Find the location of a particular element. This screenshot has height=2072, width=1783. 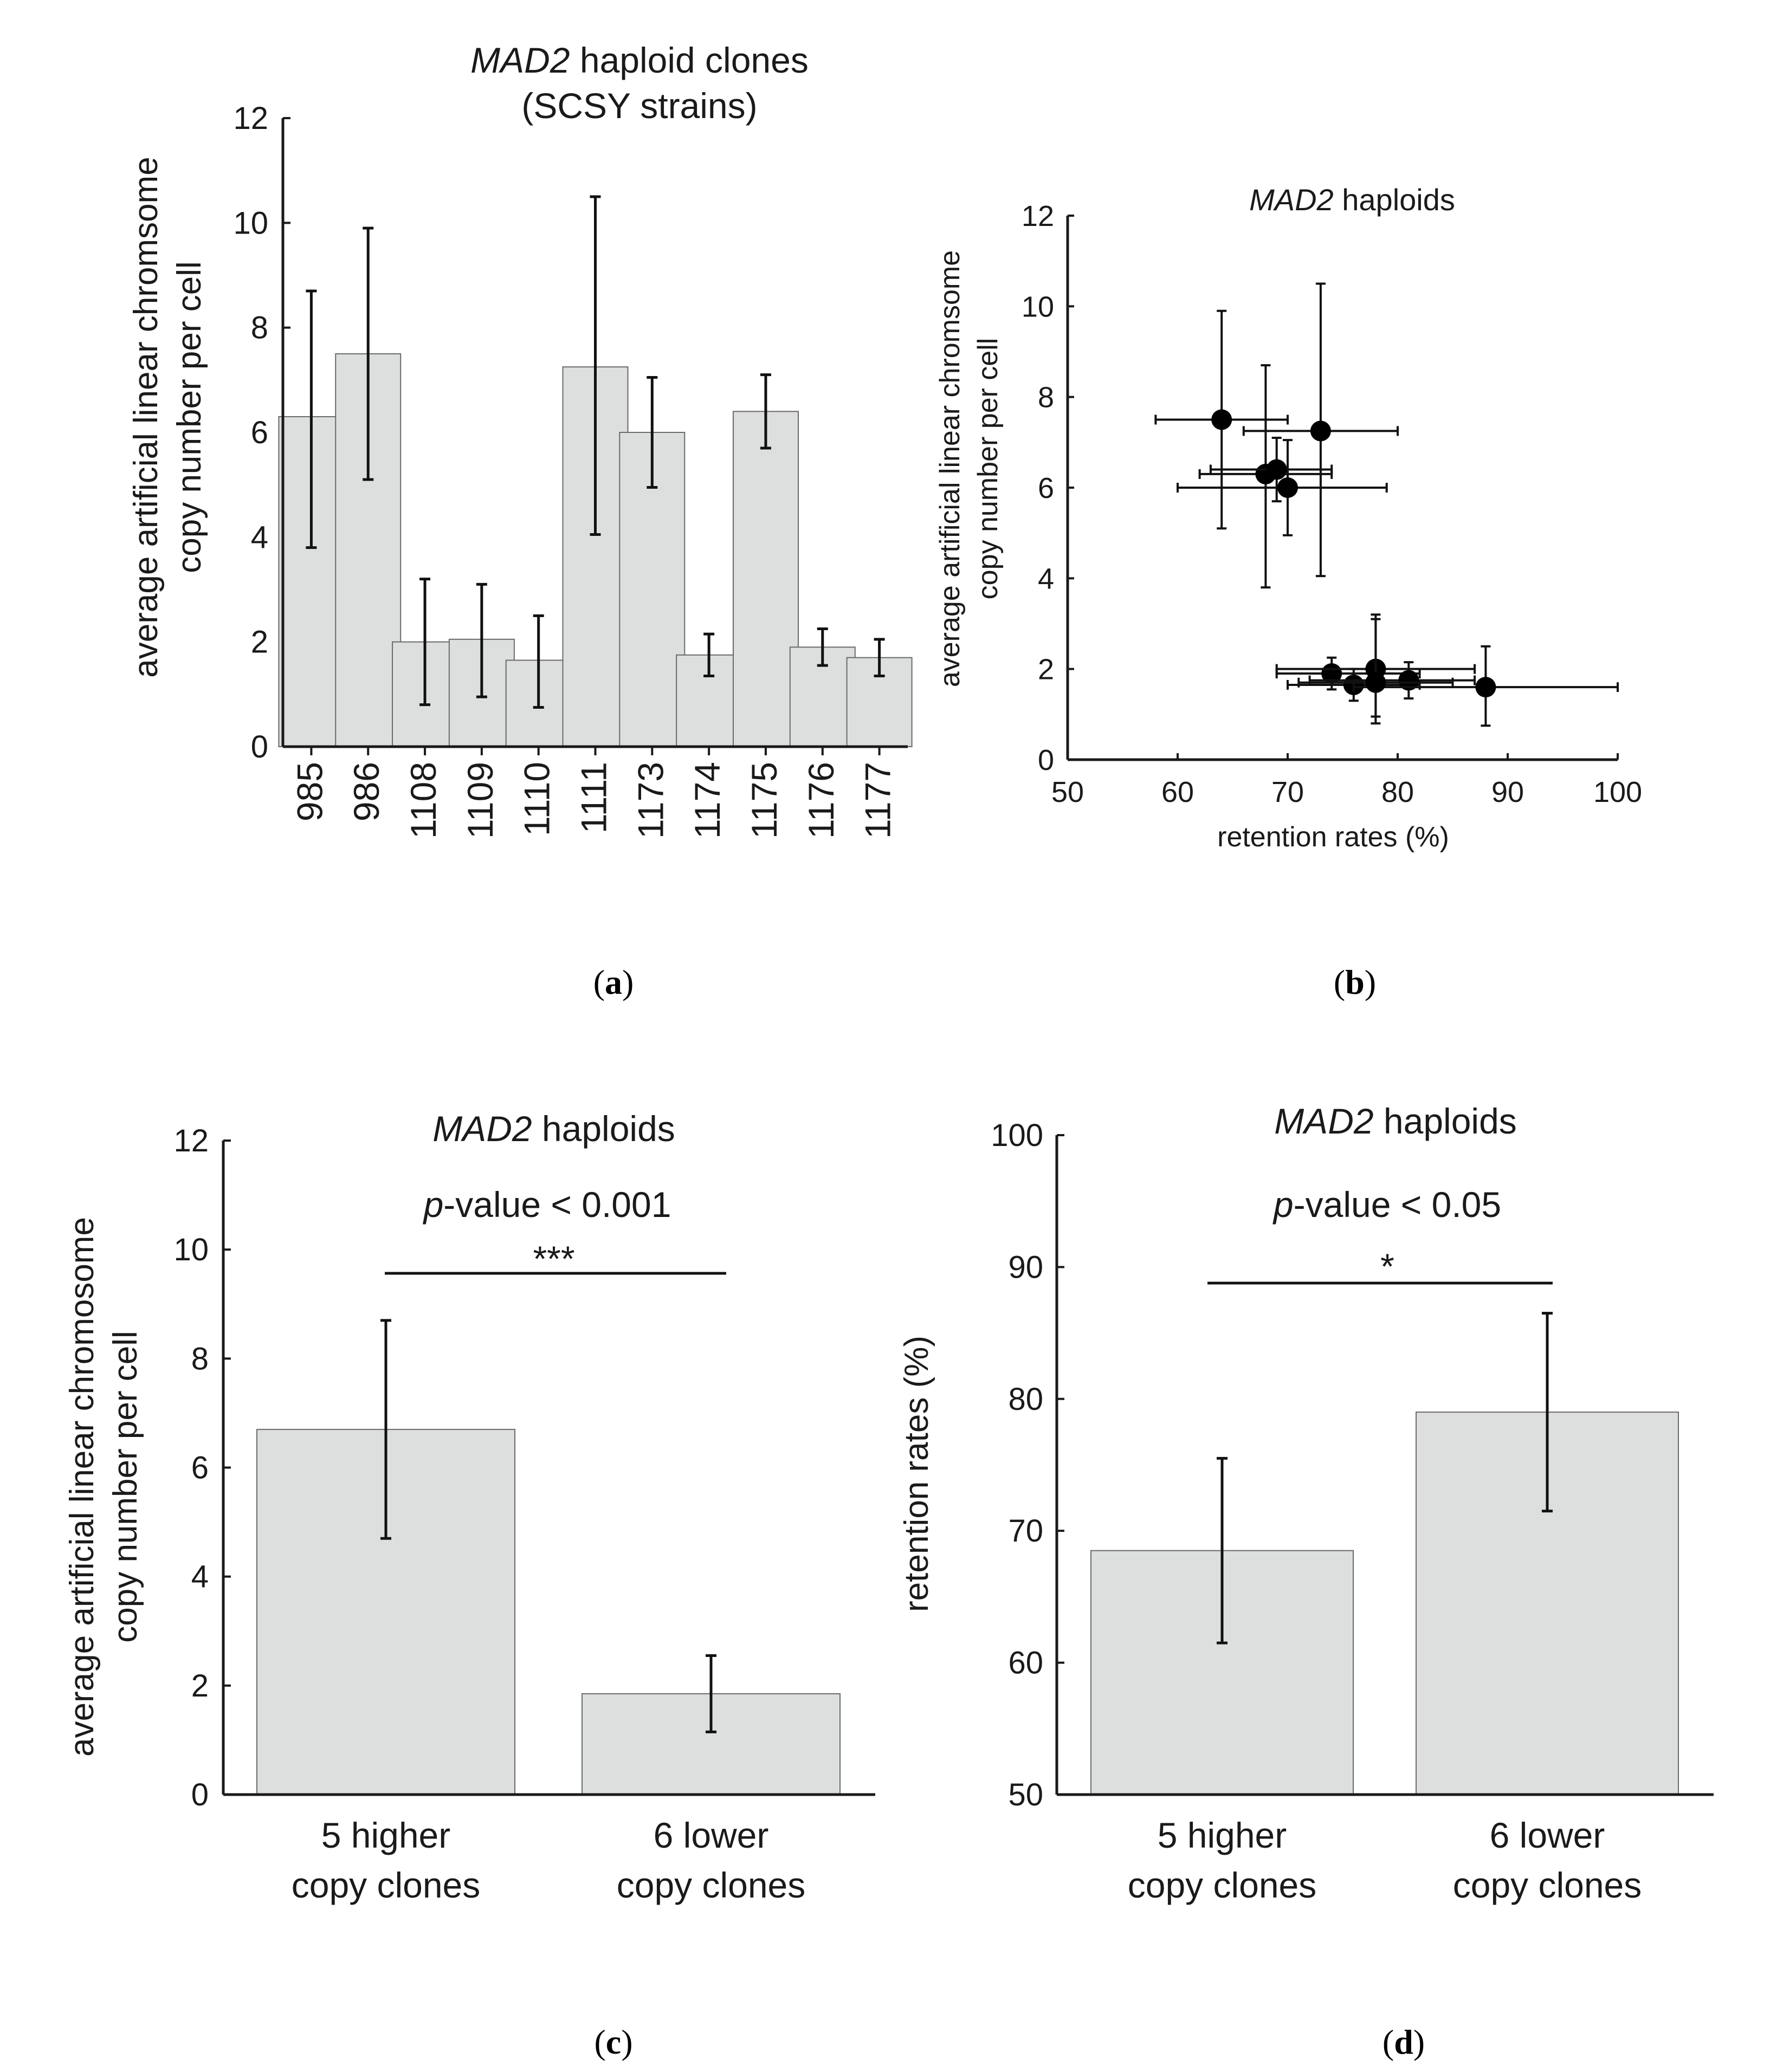

panel-label-b: (b) is located at coordinates (1355, 982).